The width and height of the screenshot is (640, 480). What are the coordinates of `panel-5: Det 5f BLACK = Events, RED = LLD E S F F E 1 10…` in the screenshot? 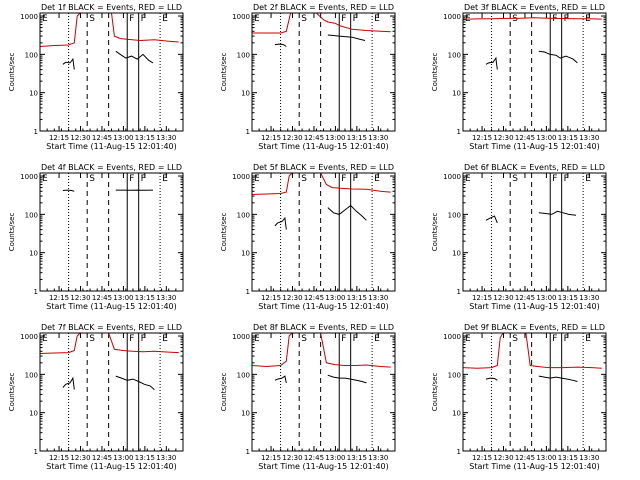 It's located at (308, 237).